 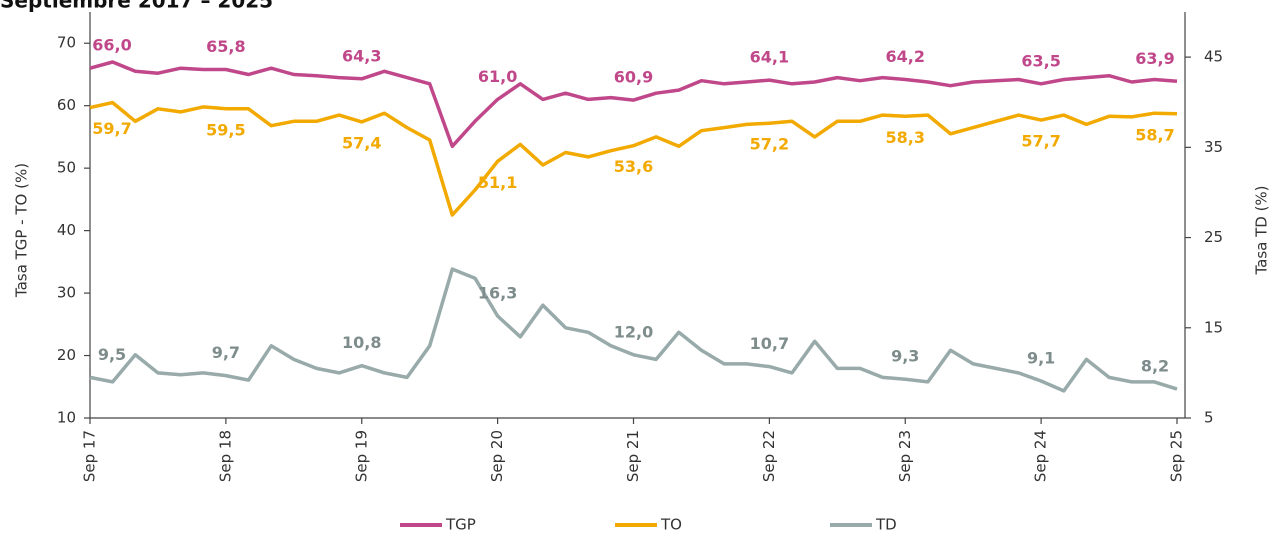 I want to click on y2-tick-label: 5, so click(x=1209, y=418).